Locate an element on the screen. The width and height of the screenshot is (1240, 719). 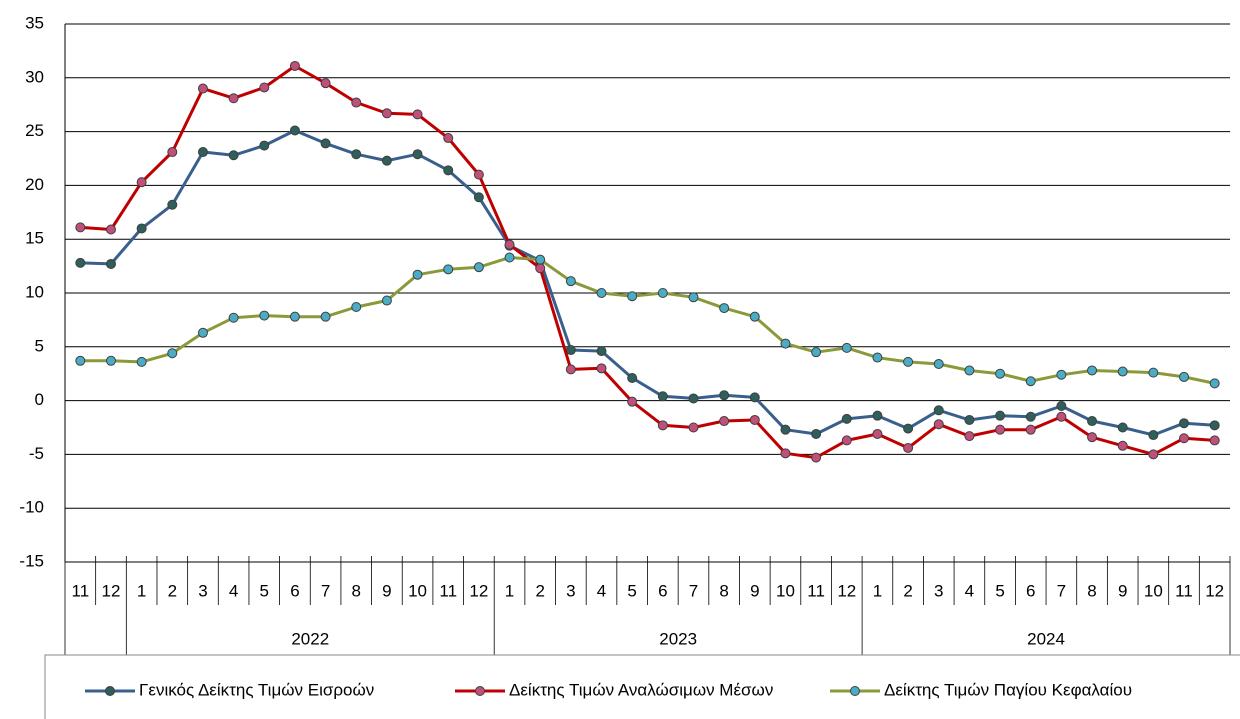
y-tick-label: 30 is located at coordinates (34, 76).